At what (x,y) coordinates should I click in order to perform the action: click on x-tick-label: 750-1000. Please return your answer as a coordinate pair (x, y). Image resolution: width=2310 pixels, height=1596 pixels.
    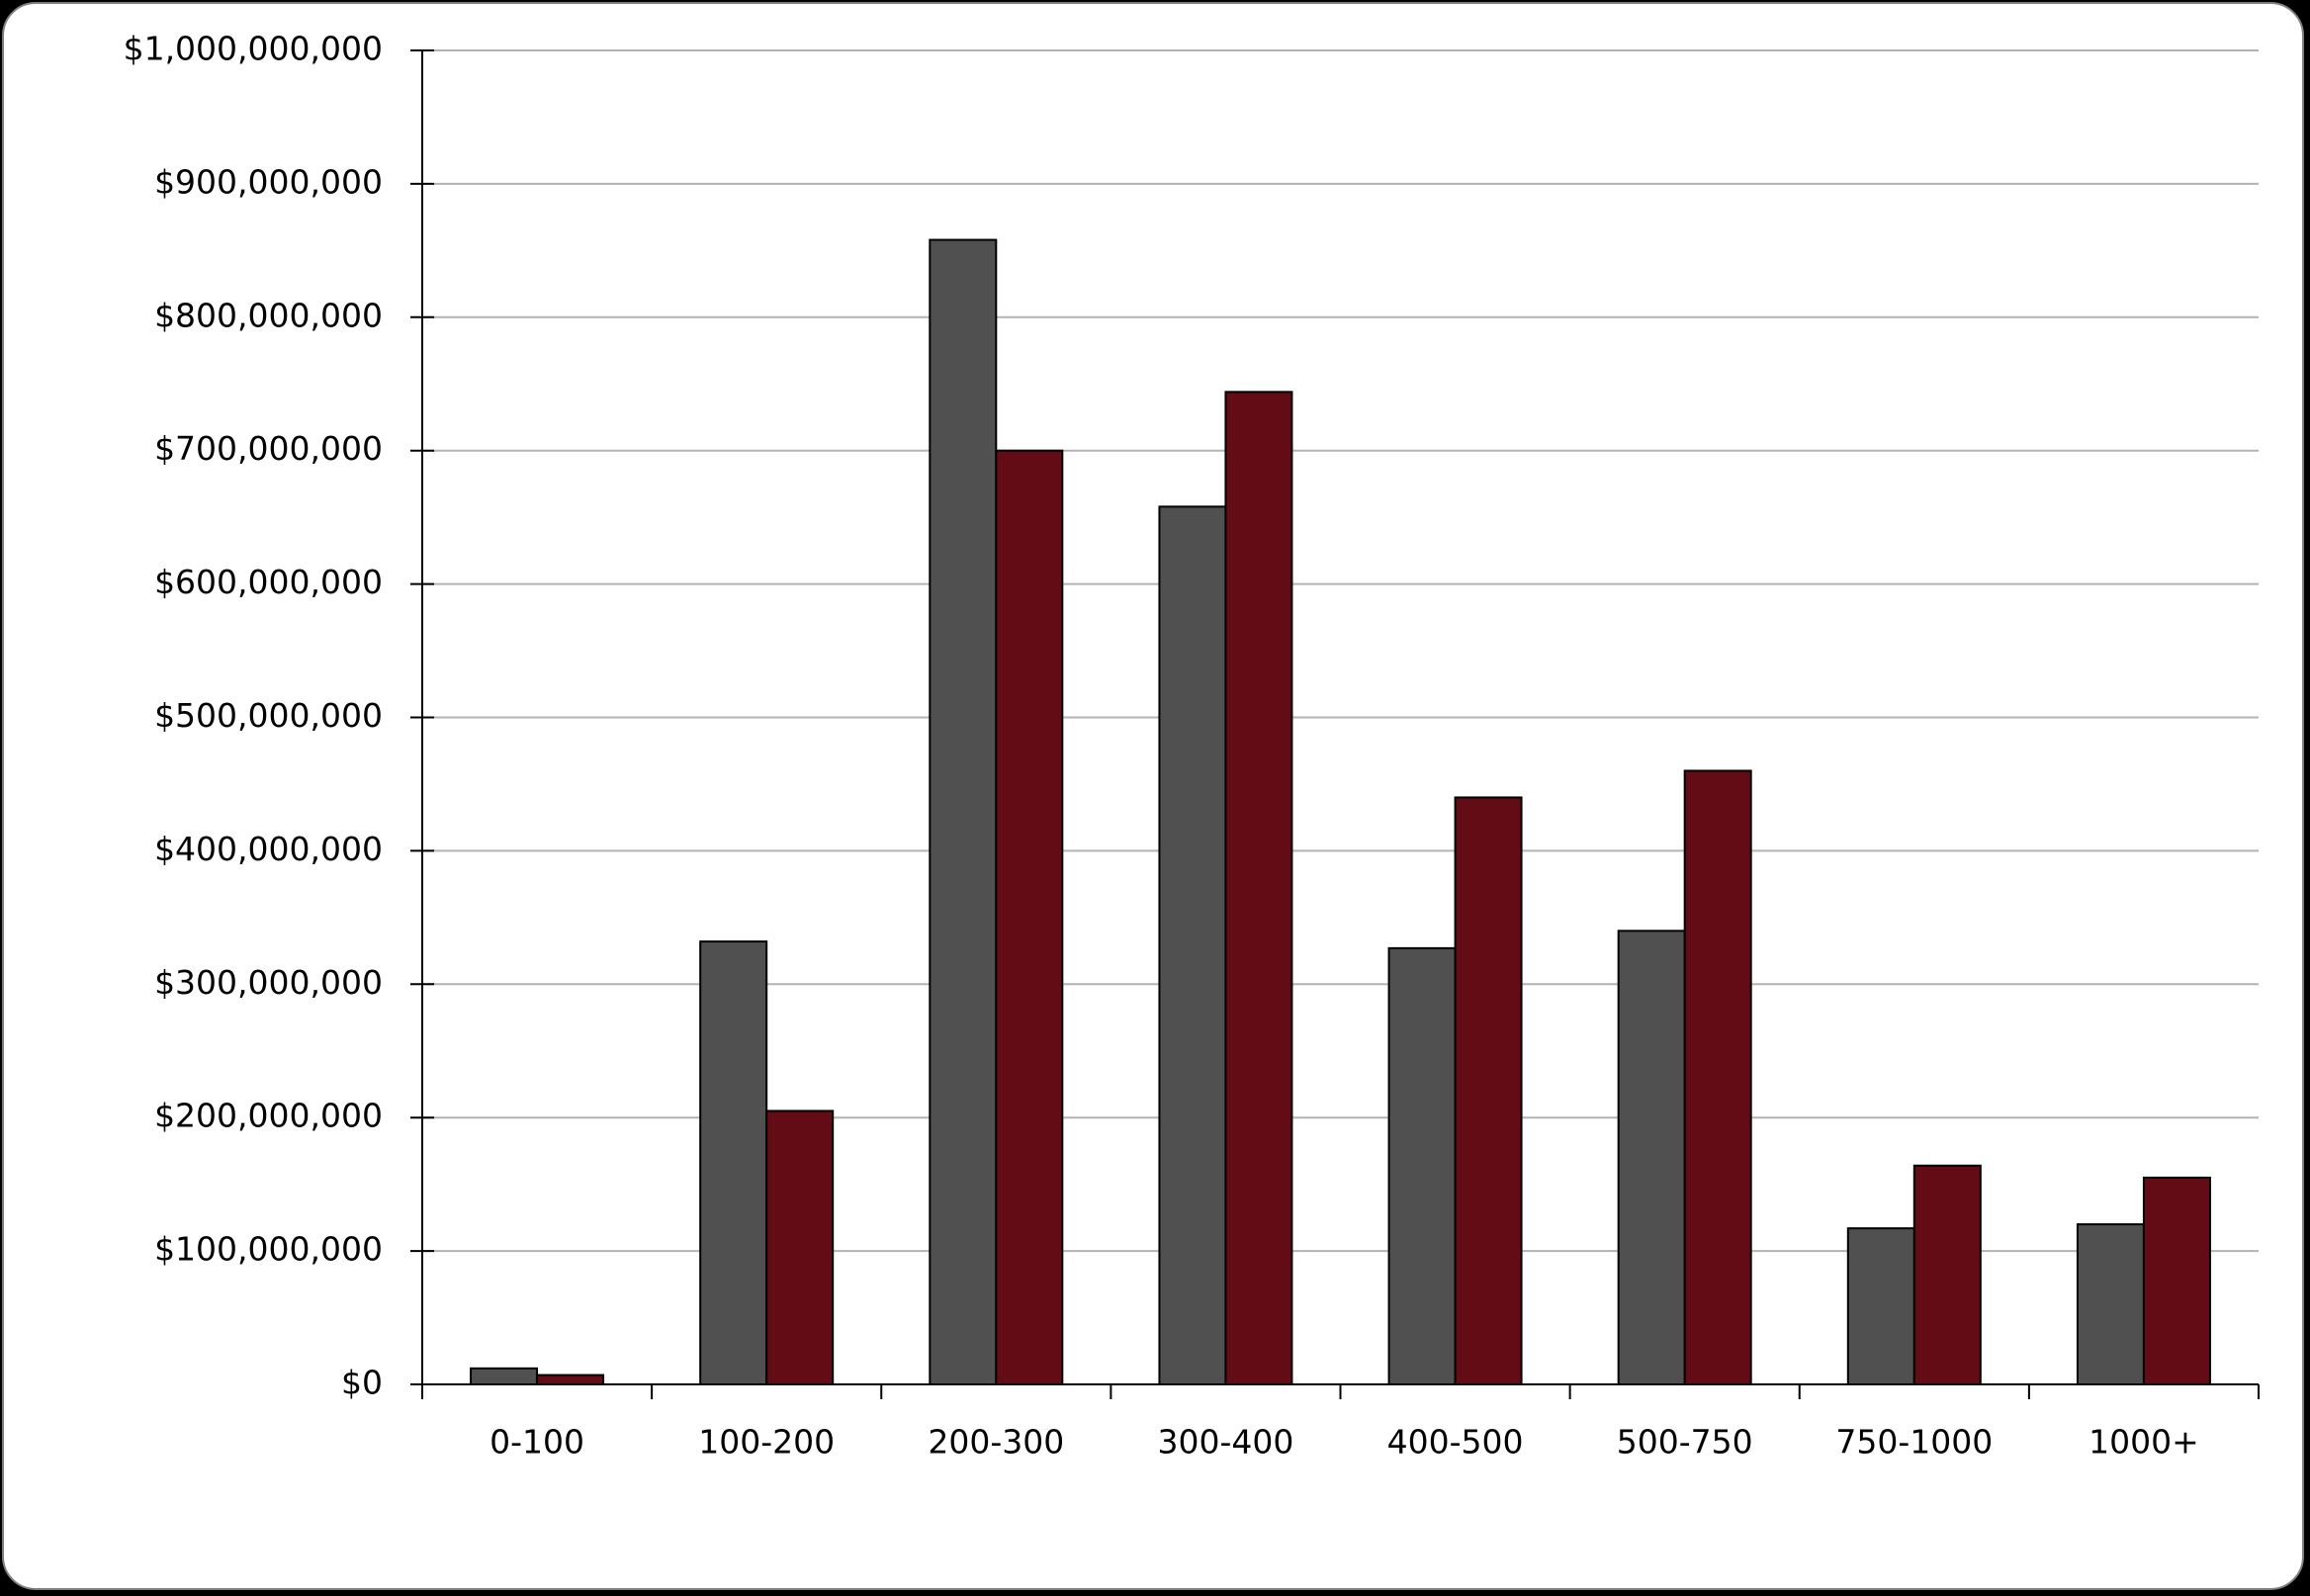
    Looking at the image, I should click on (1914, 1442).